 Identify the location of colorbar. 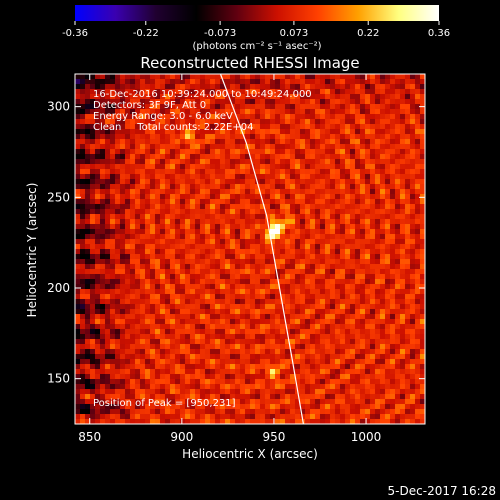
(257, 13).